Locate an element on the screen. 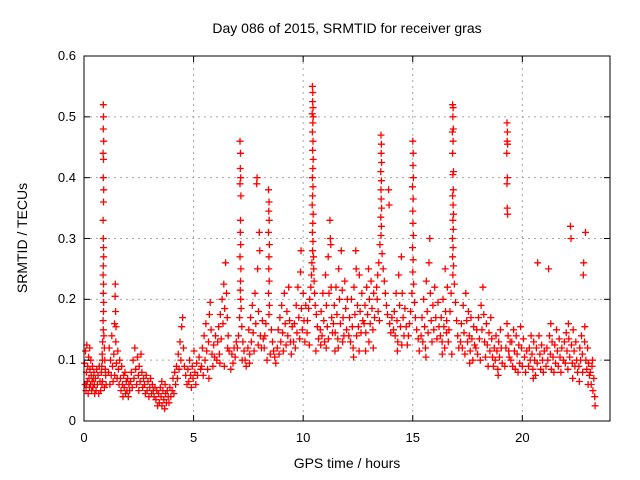 This screenshot has height=480, width=640. y-tick-label: 0.2 is located at coordinates (66, 299).